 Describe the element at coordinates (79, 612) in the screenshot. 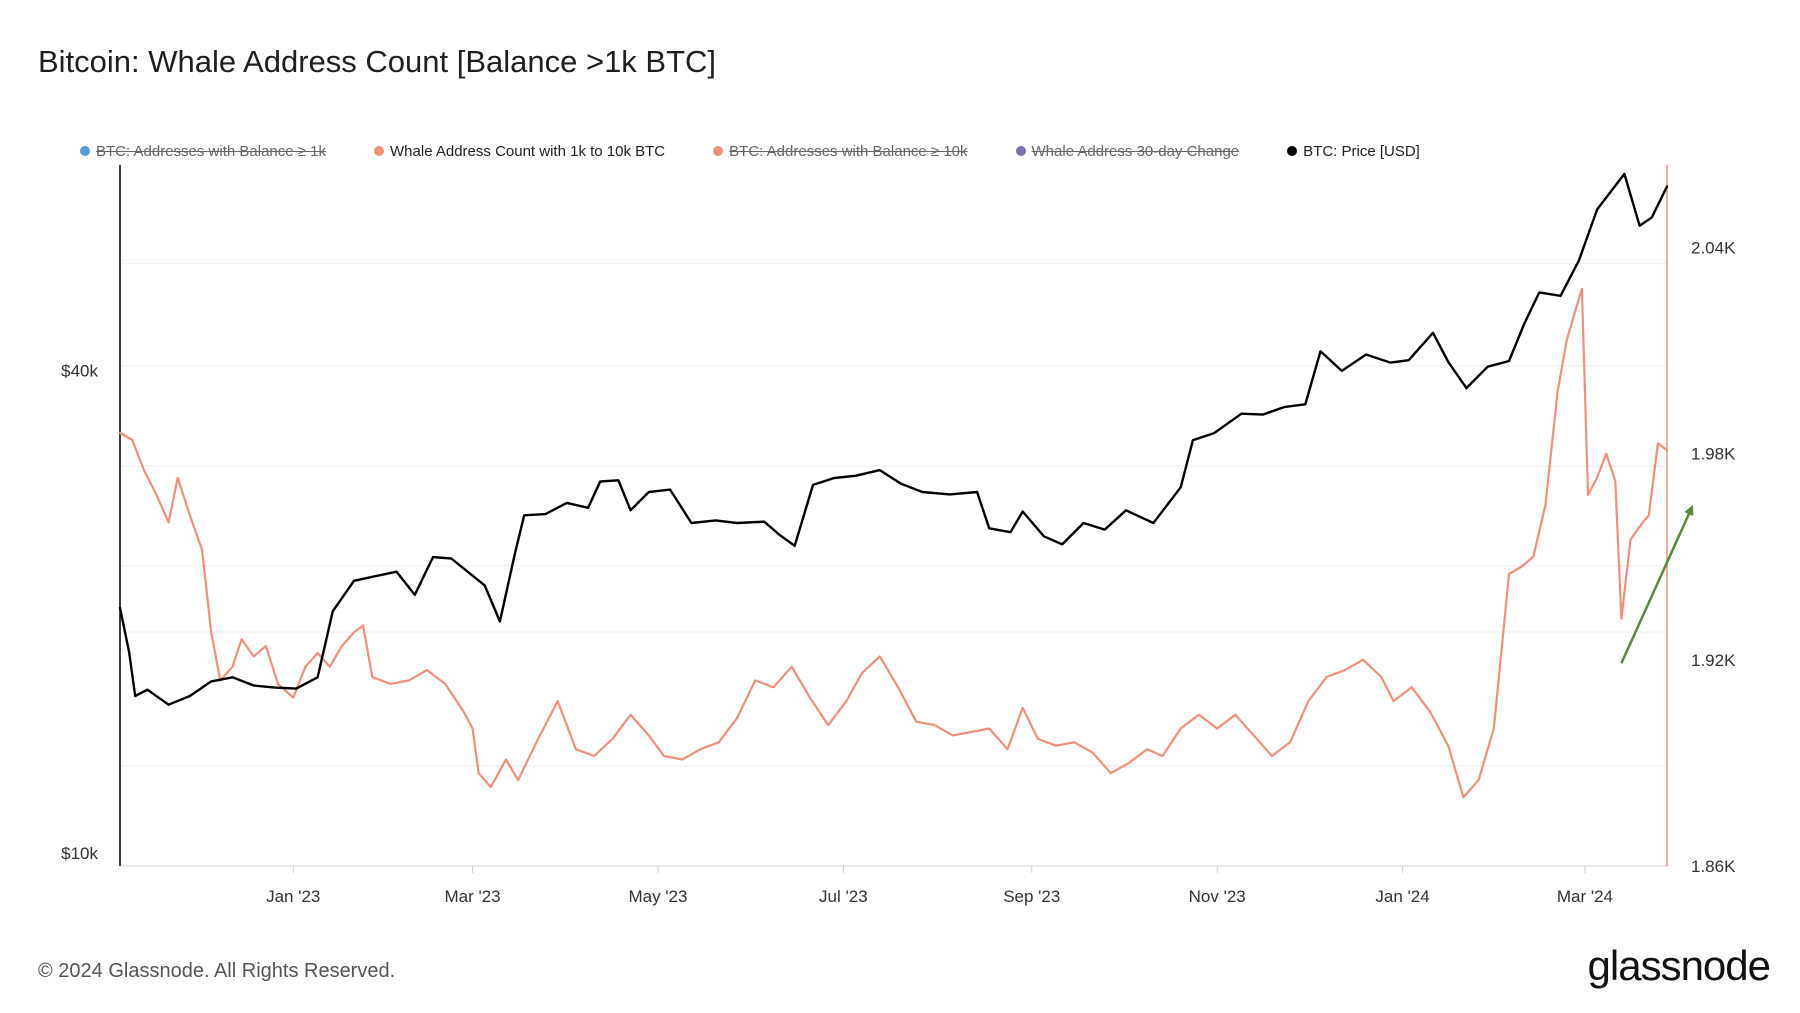

I see `y-axis-left-ticks: $10k $40k` at that location.